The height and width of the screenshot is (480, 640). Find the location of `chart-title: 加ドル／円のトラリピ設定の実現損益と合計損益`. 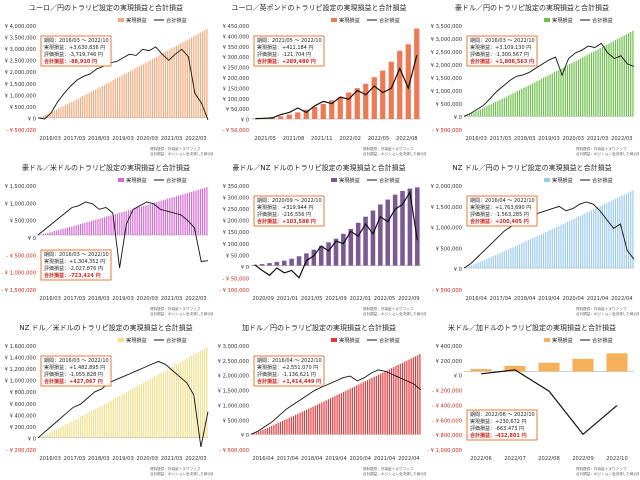

chart-title: 加ドル／円のトラリピ設定の実現損益と合計損益 is located at coordinates (319, 327).